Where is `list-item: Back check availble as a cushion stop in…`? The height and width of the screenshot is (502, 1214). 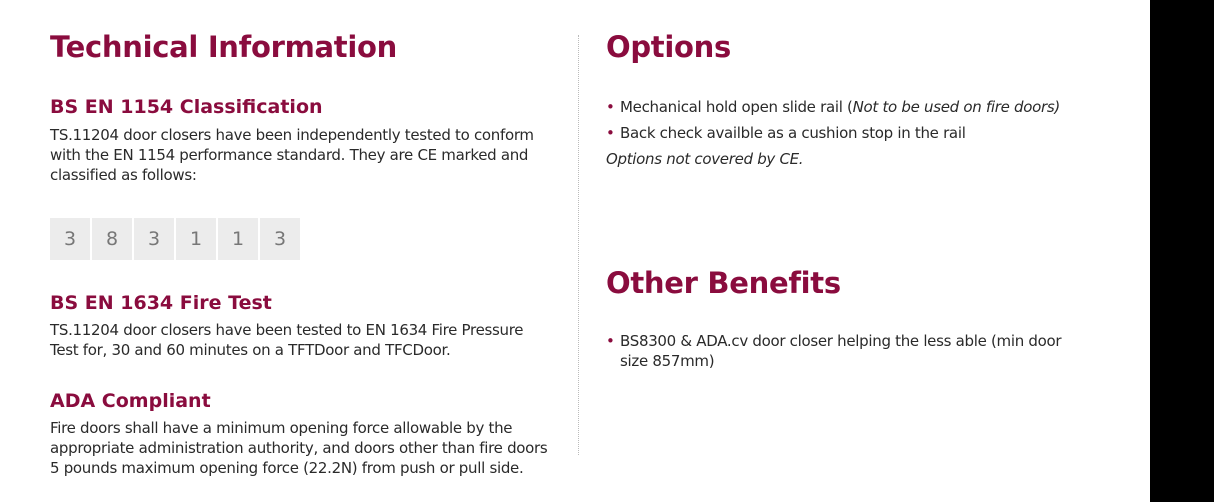 list-item: Back check availble as a cushion stop in… is located at coordinates (856, 133).